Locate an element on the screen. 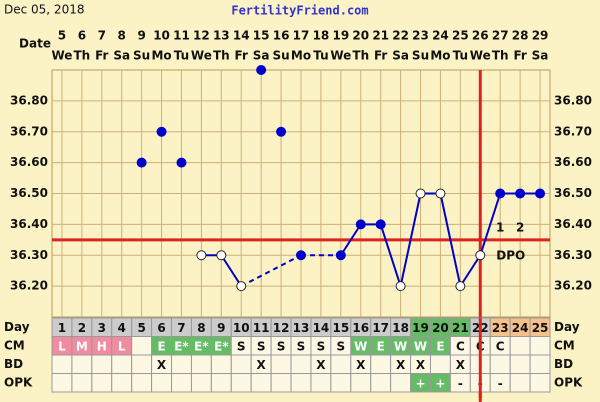 Image resolution: width=600 pixels, height=402 pixels. row-label: OPK is located at coordinates (18, 382).